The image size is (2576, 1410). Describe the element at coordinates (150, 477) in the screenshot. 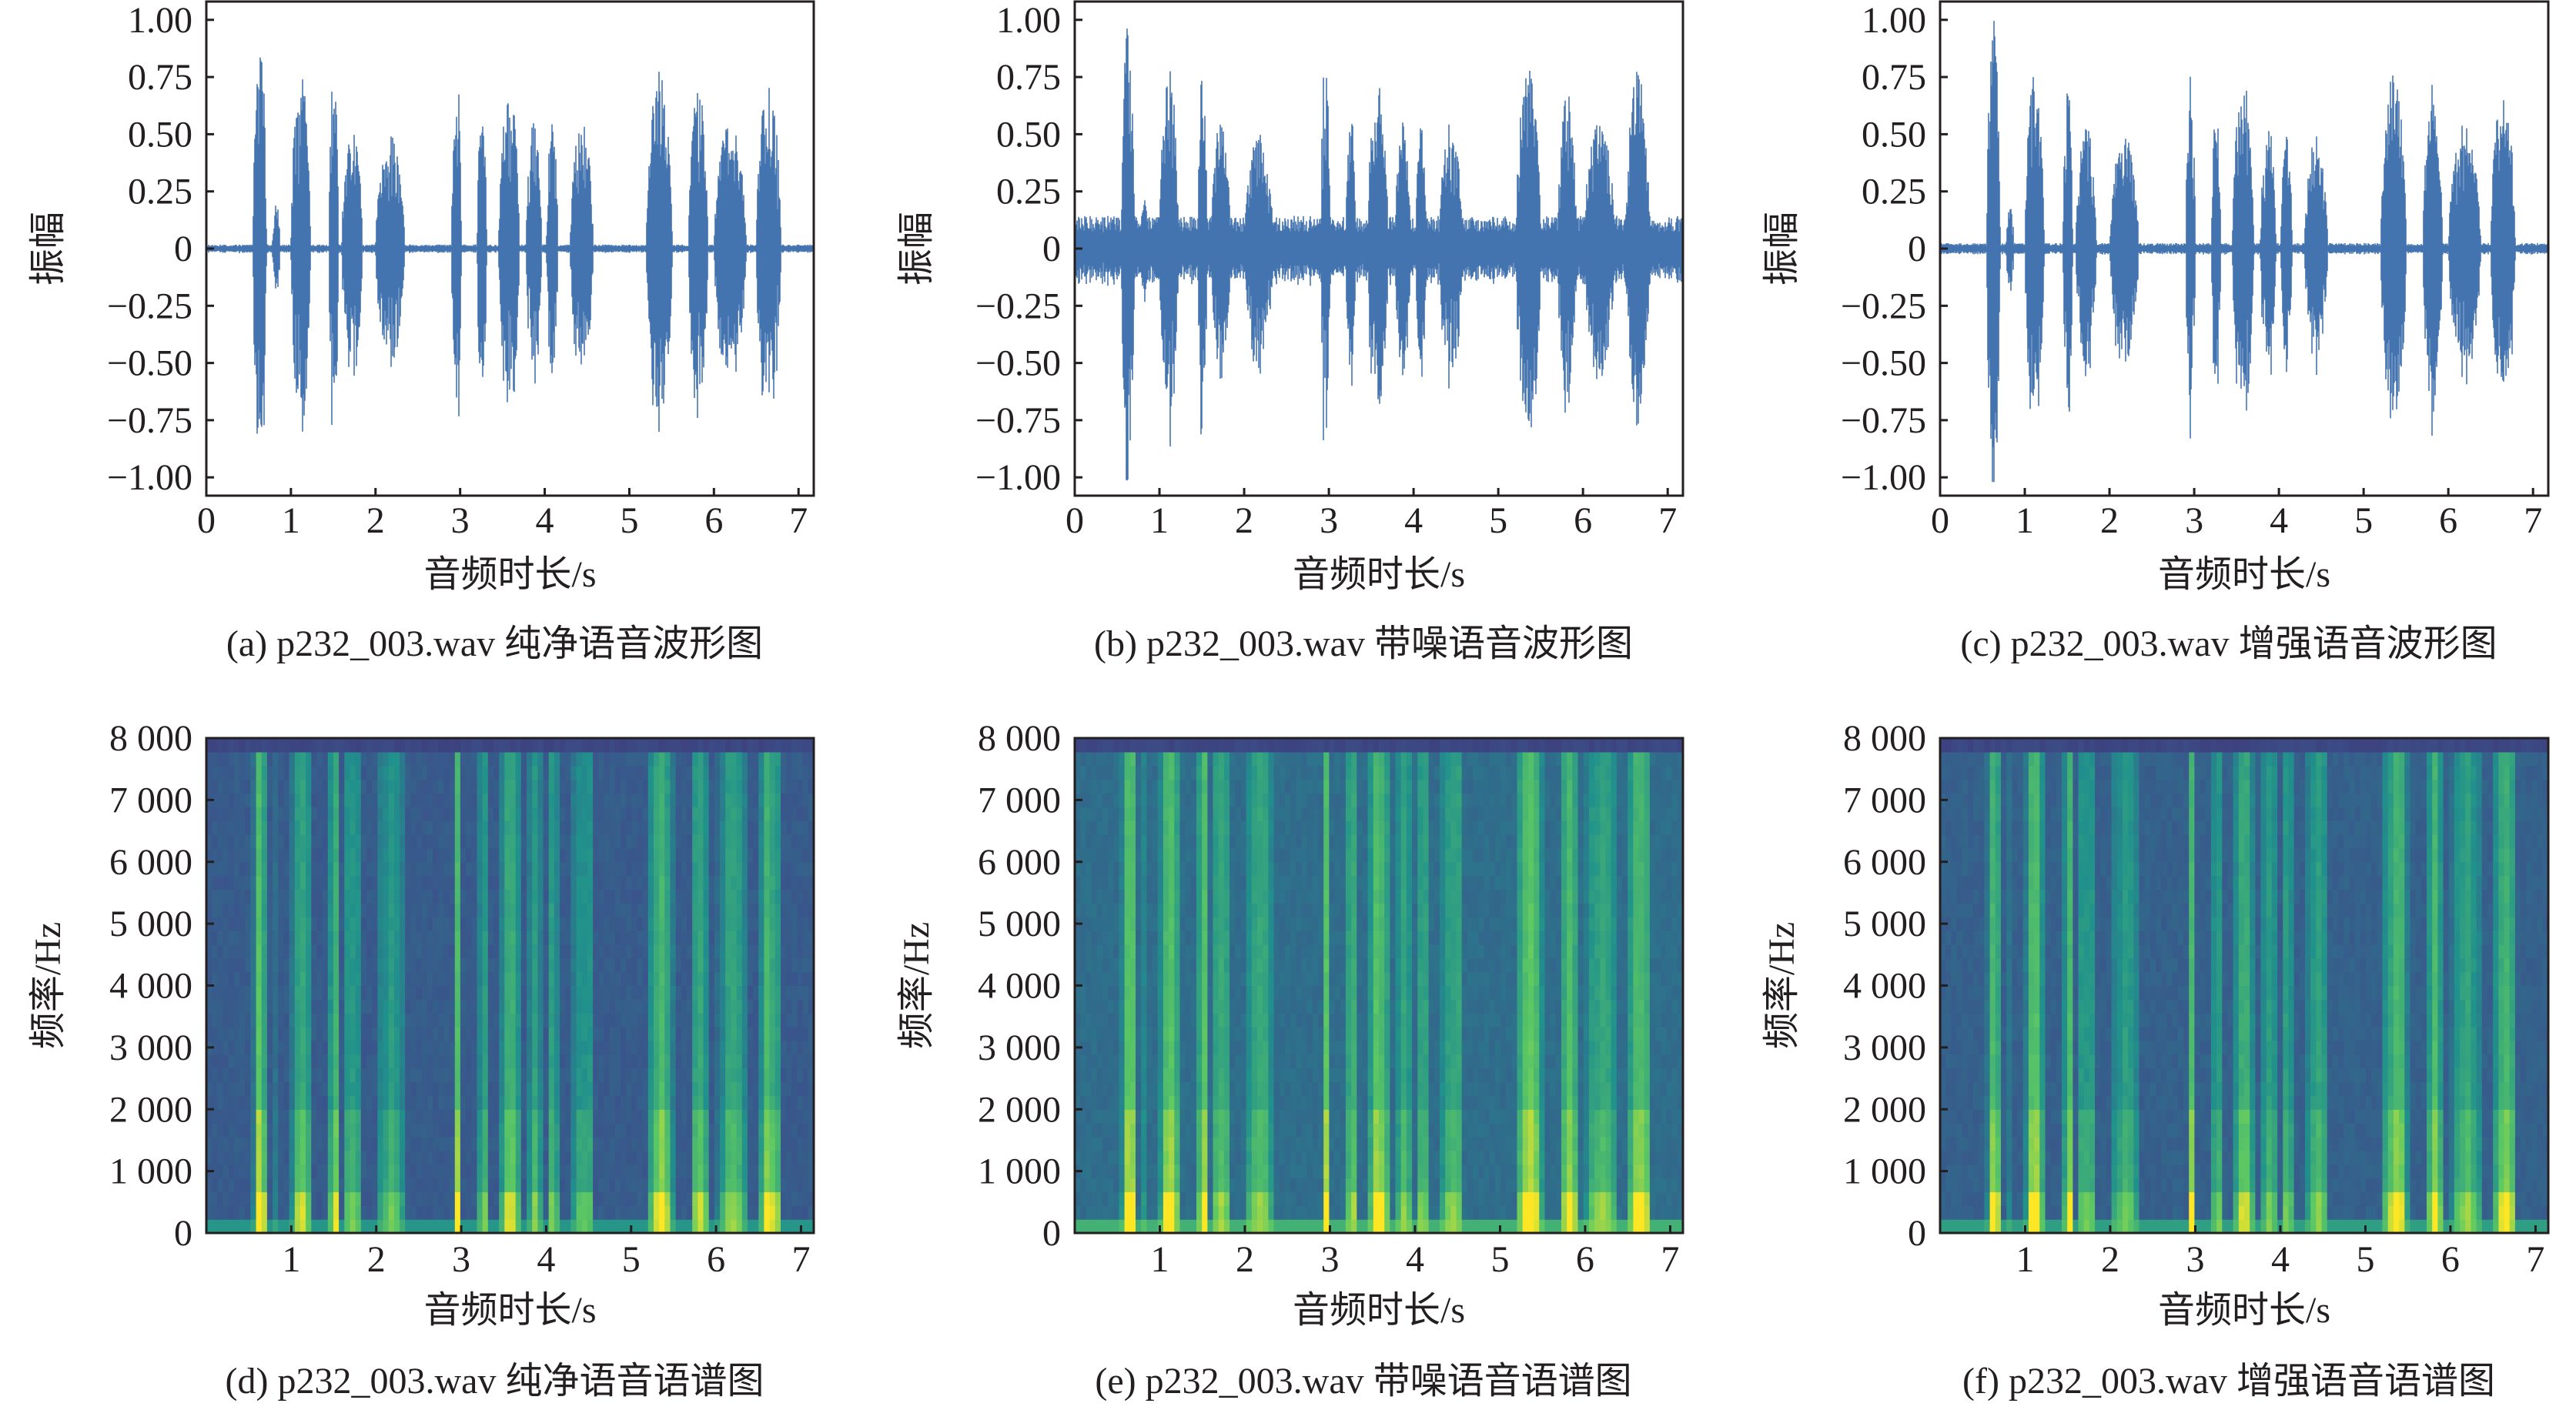

I see `y-tick-label: −1.00` at that location.